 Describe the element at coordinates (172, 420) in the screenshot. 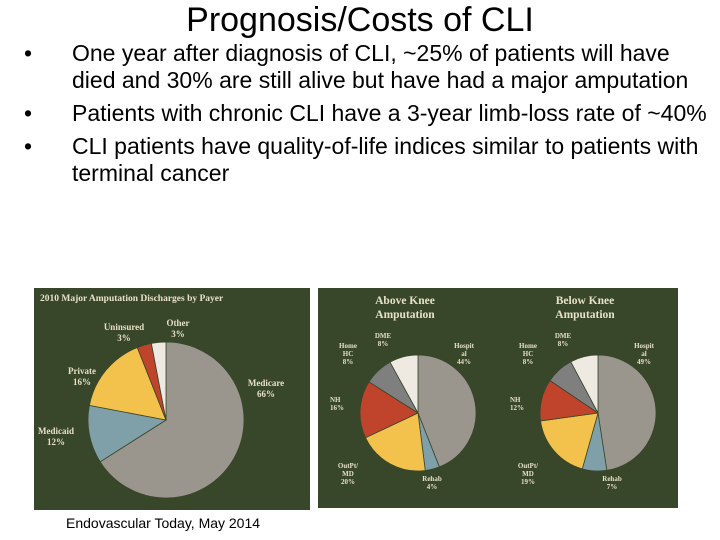

I see `pie-slice-medicare` at that location.